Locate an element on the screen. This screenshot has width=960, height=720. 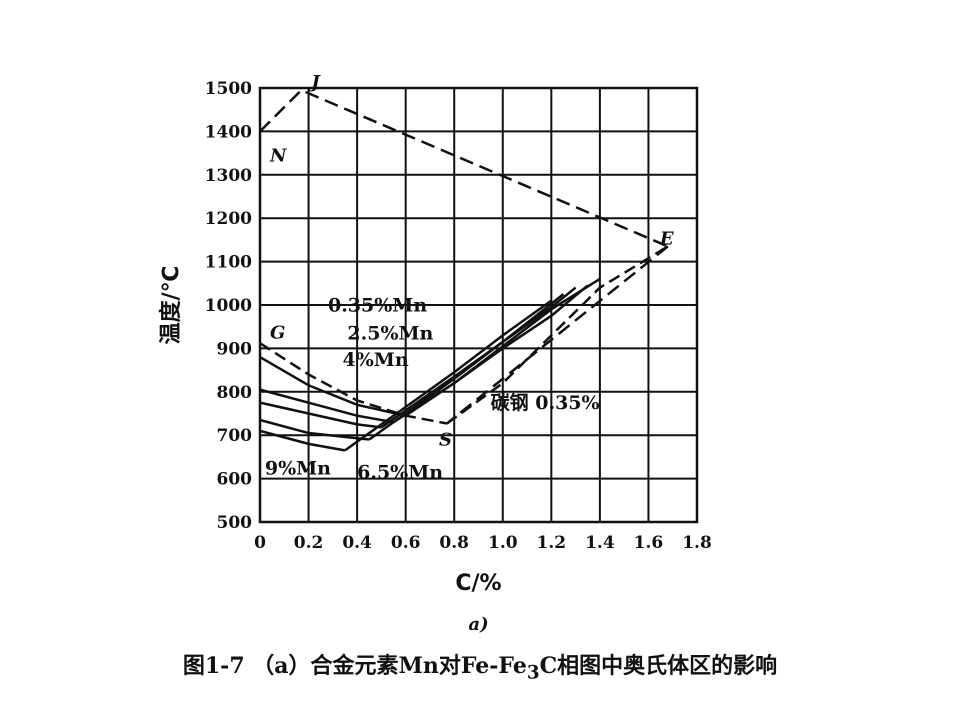
y-tick-label: 1200 is located at coordinates (228, 219).